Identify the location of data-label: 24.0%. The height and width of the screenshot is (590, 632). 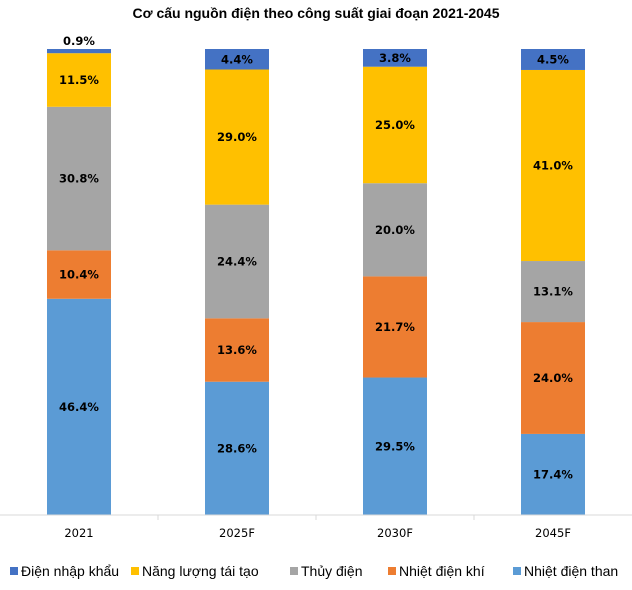
(553, 378).